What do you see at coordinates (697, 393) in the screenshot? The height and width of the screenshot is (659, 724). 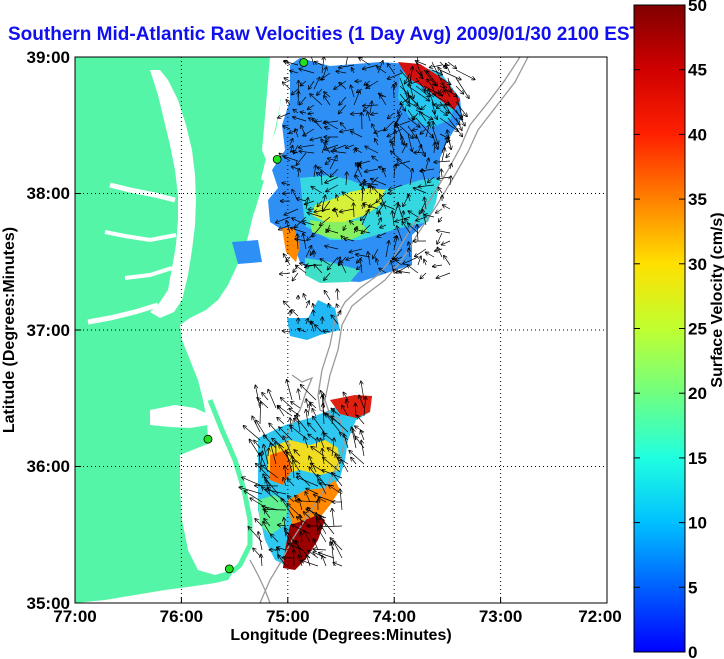 I see `colorbar-tick-label: 20` at bounding box center [697, 393].